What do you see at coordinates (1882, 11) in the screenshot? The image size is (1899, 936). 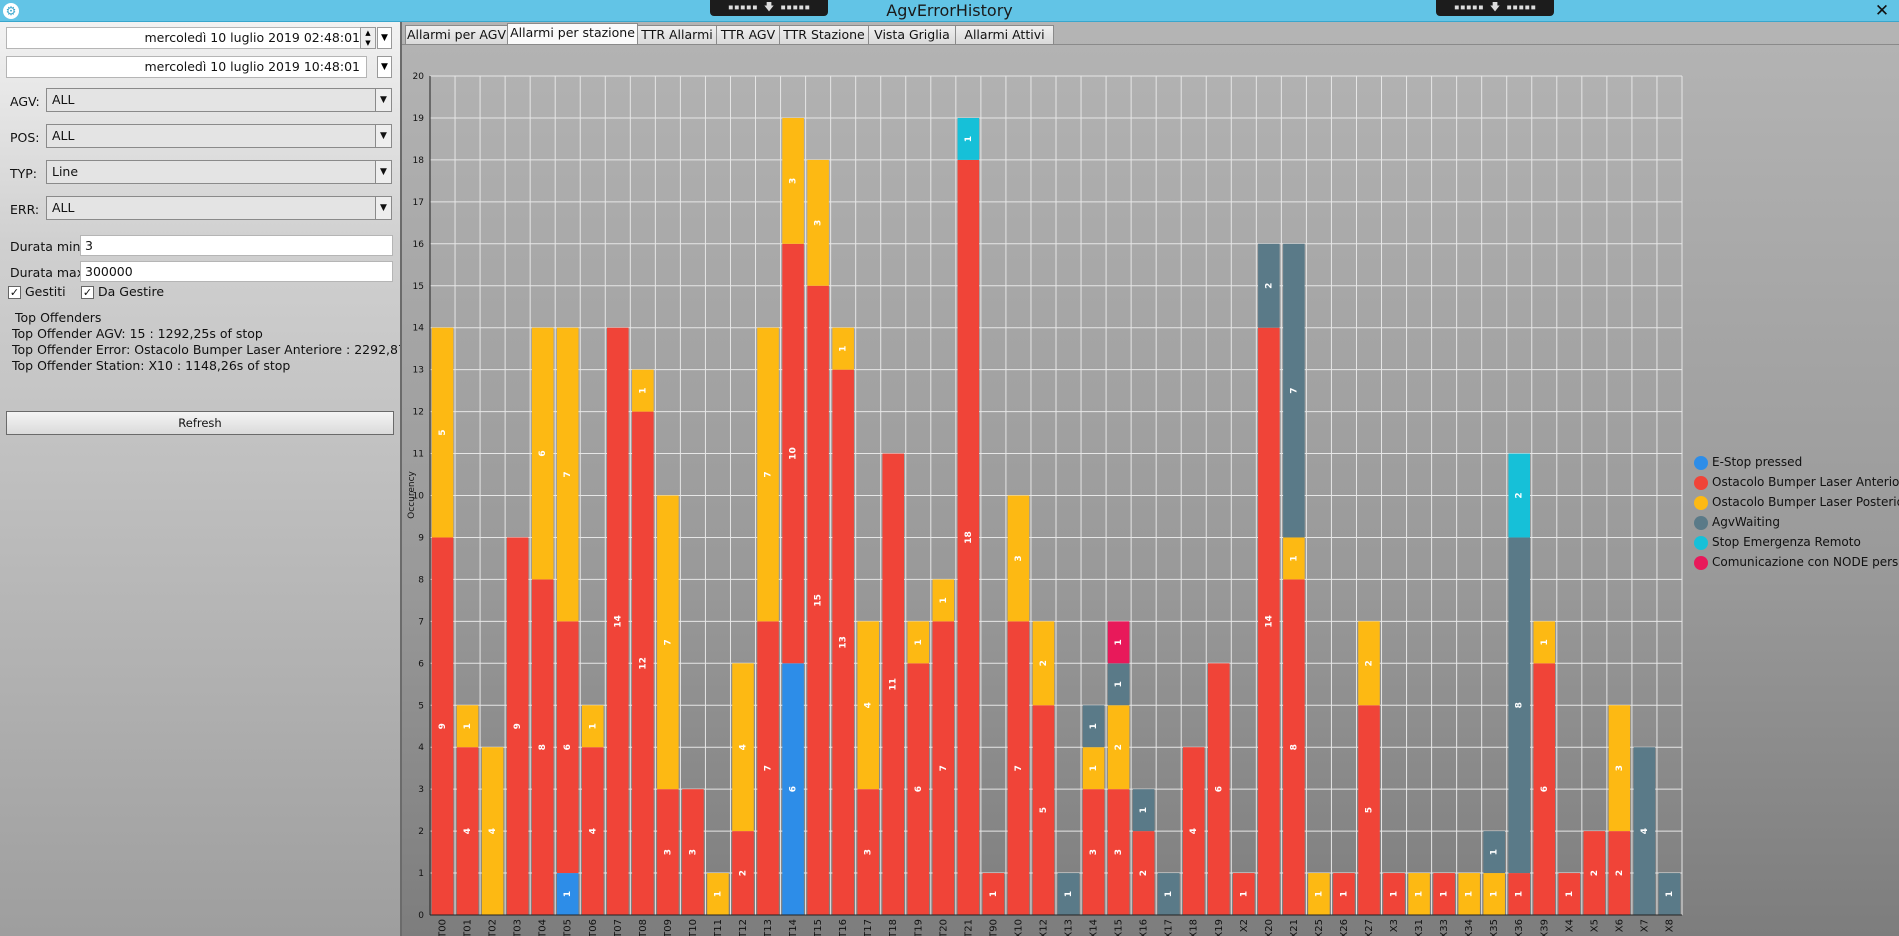 I see `close-button: ✕` at bounding box center [1882, 11].